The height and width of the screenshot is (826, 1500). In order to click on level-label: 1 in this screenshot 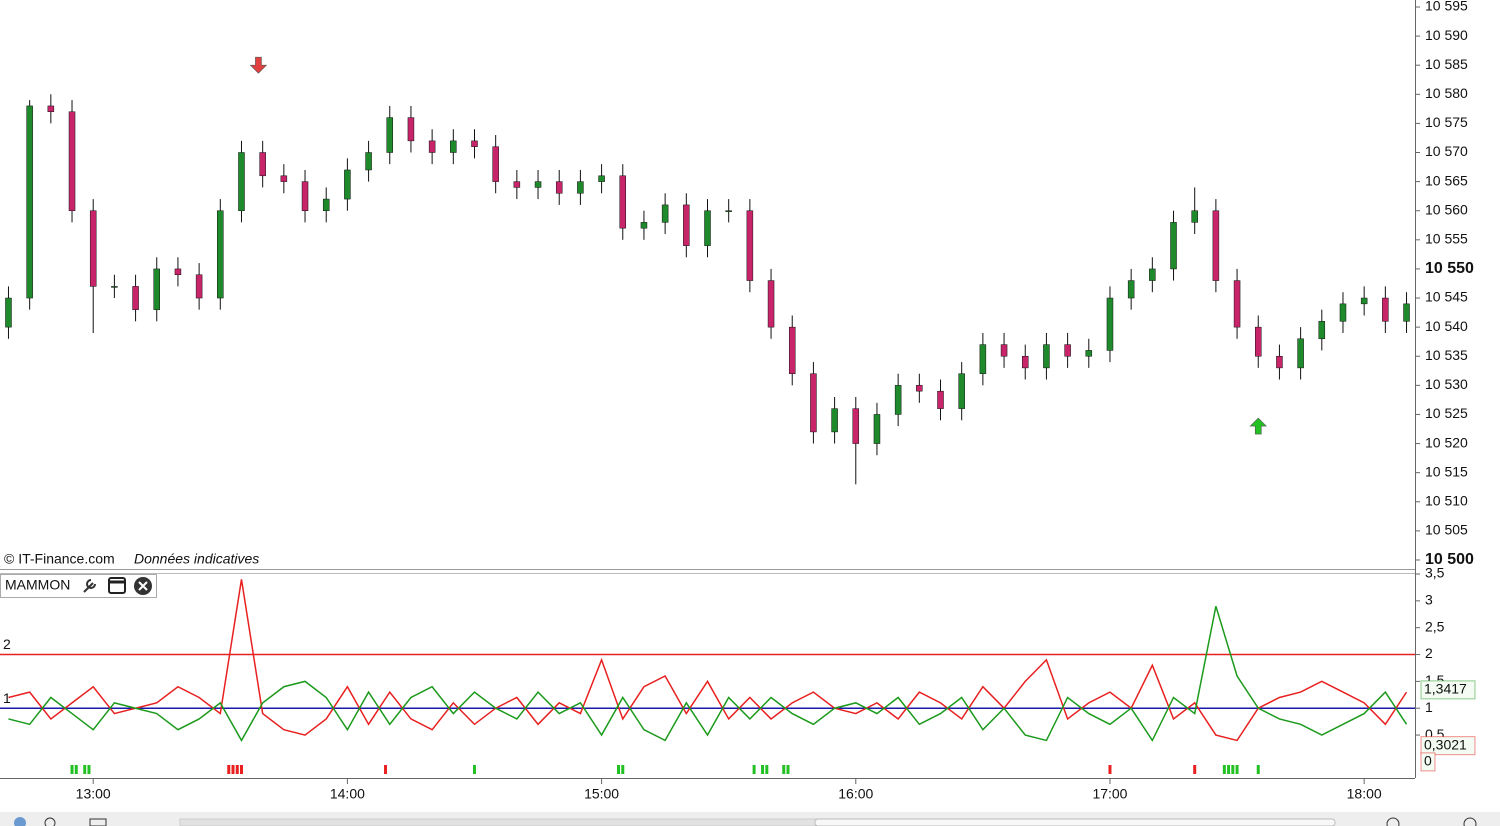, I will do `click(7, 698)`.